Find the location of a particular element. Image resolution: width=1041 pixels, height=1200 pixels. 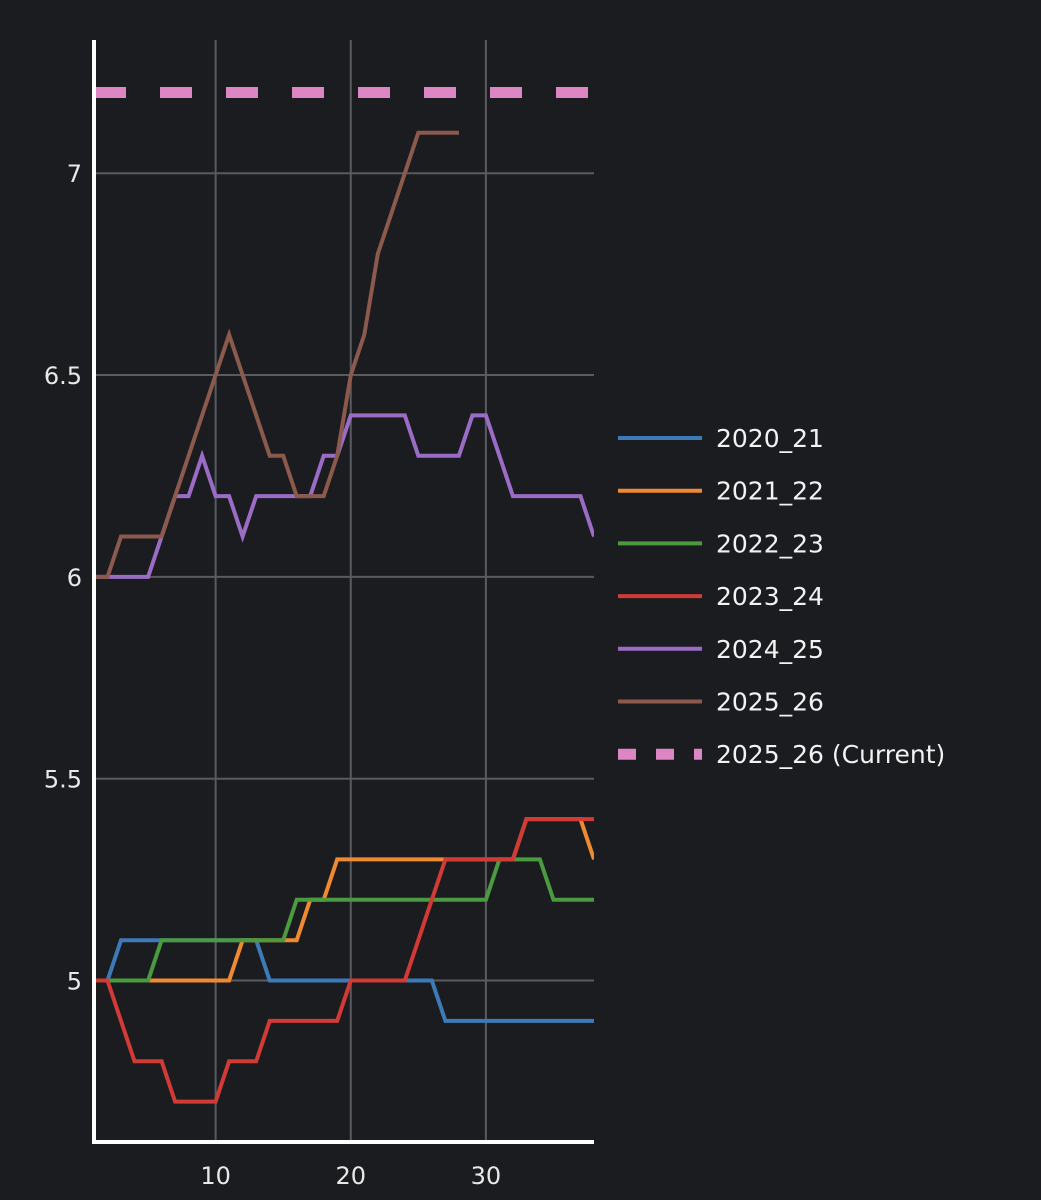

legend-label: 2020_21 is located at coordinates (770, 438).